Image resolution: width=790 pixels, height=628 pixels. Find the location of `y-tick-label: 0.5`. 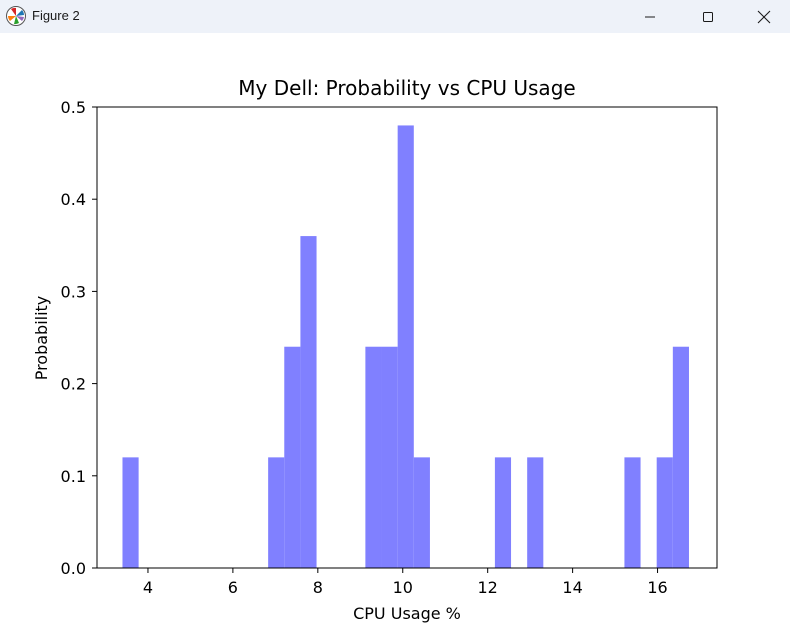

y-tick-label: 0.5 is located at coordinates (73, 107).